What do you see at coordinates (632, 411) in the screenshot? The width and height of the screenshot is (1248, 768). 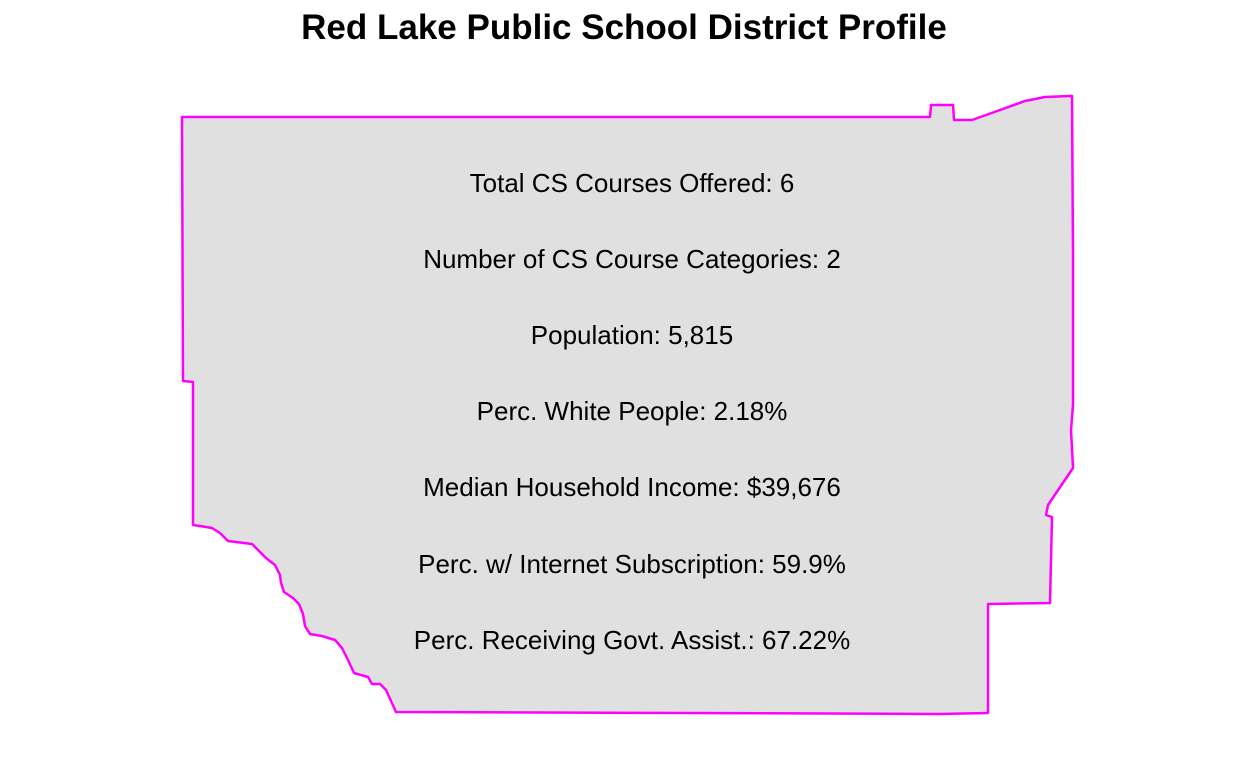 I see `stat-perc-white-people: Perc. White People: 2.18%` at bounding box center [632, 411].